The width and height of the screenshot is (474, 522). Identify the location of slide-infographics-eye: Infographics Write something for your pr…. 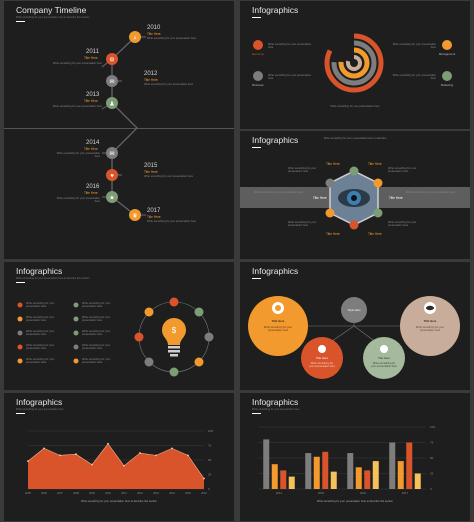
(355, 195).